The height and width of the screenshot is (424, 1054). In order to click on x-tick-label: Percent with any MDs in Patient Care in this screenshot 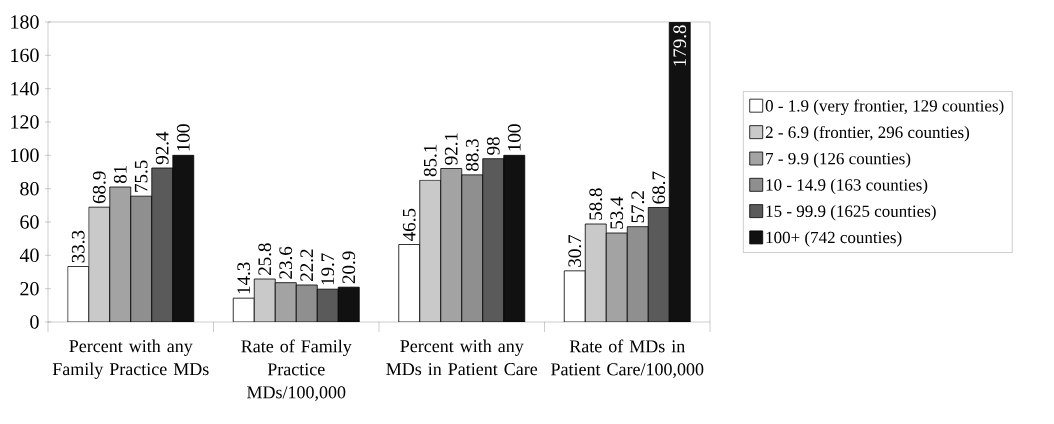, I will do `click(462, 357)`.